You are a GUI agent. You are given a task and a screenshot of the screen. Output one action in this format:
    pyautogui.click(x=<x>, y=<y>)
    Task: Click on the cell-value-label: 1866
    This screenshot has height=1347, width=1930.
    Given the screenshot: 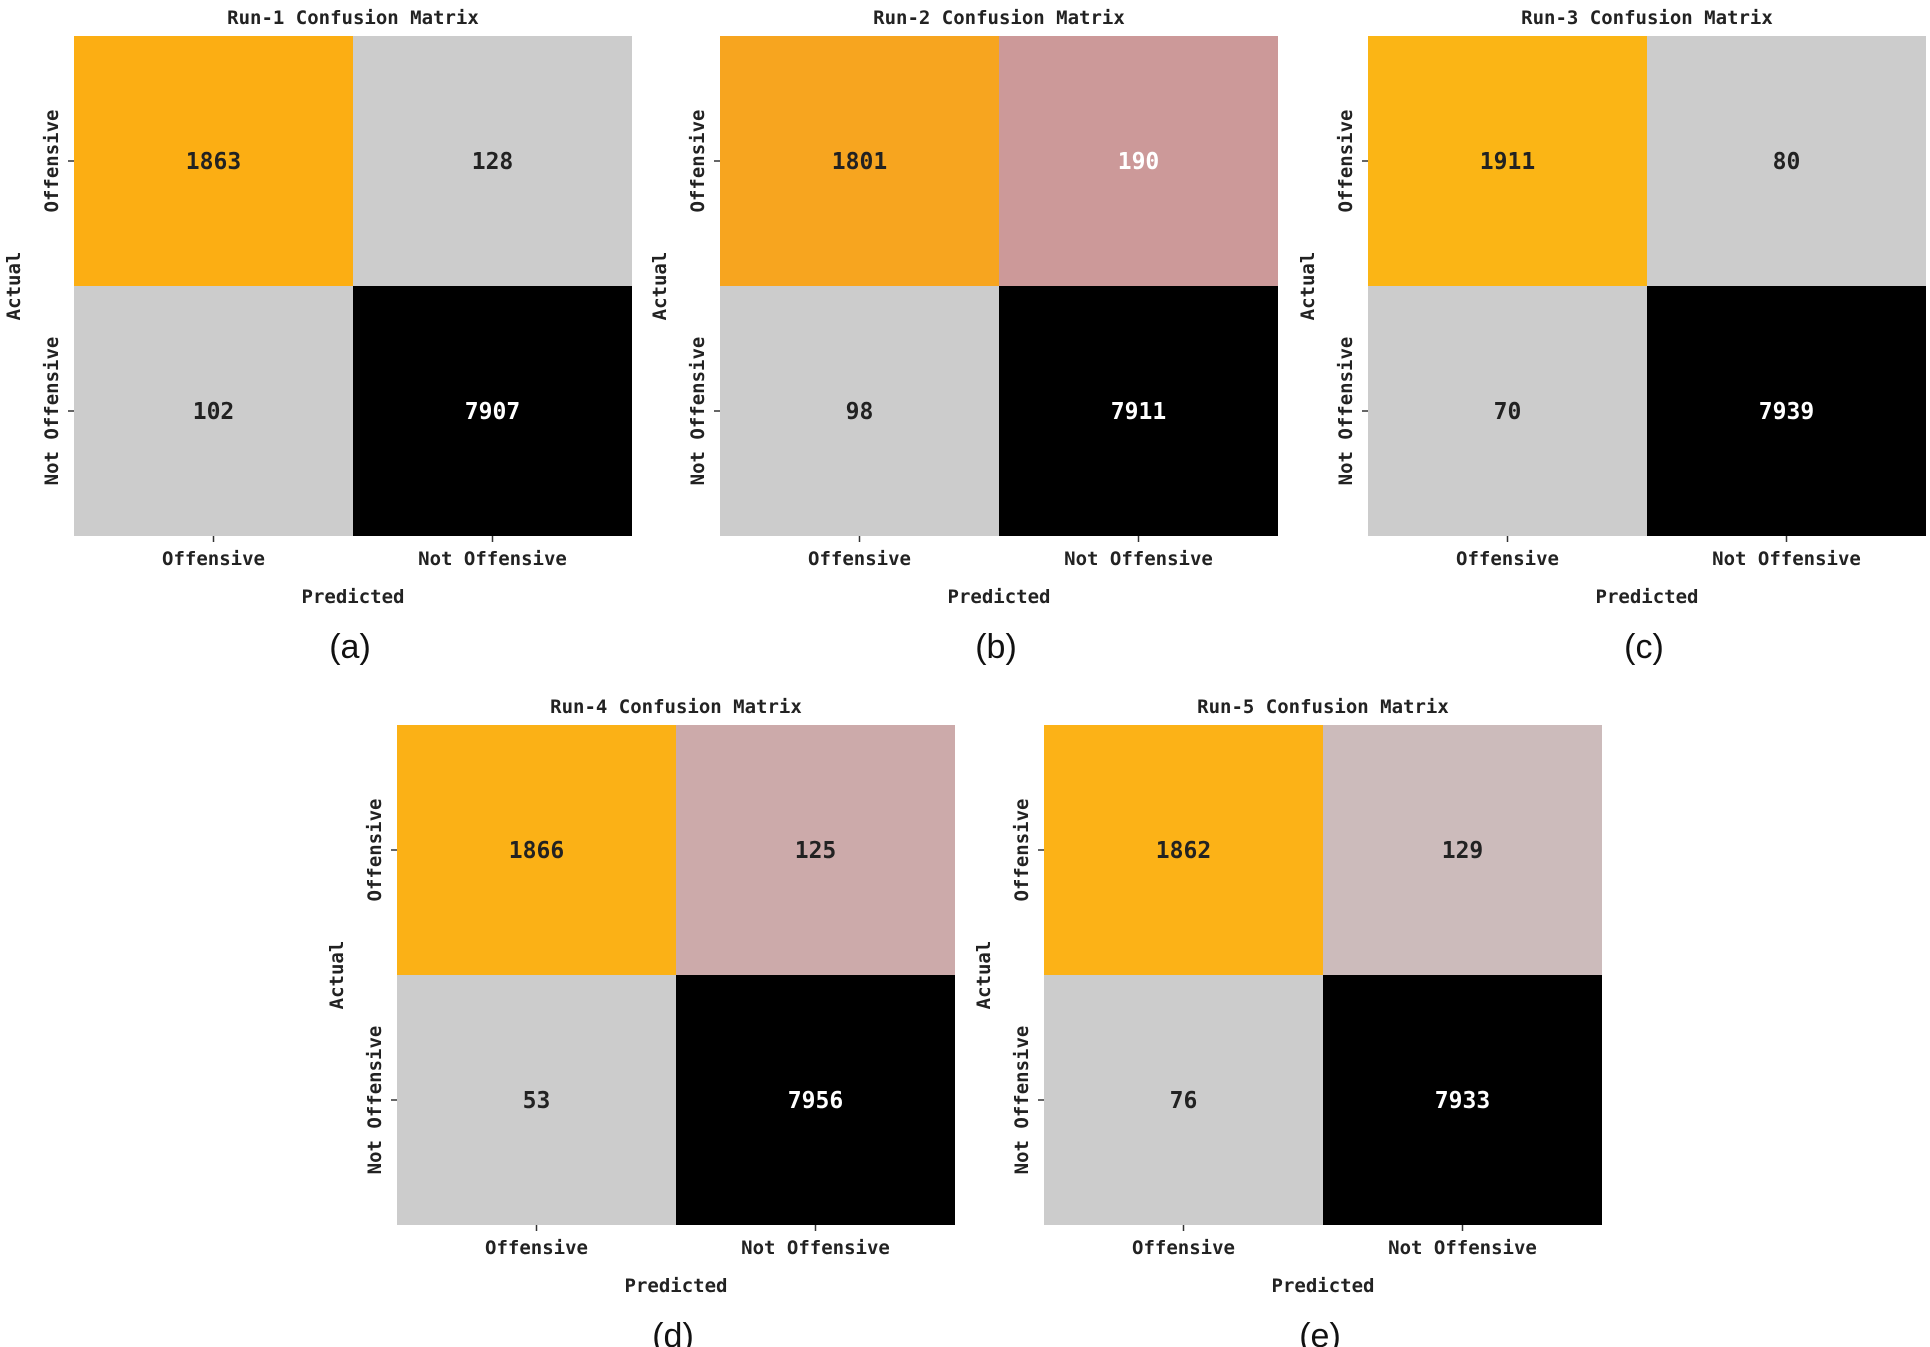 What is the action you would take?
    pyautogui.click(x=536, y=851)
    